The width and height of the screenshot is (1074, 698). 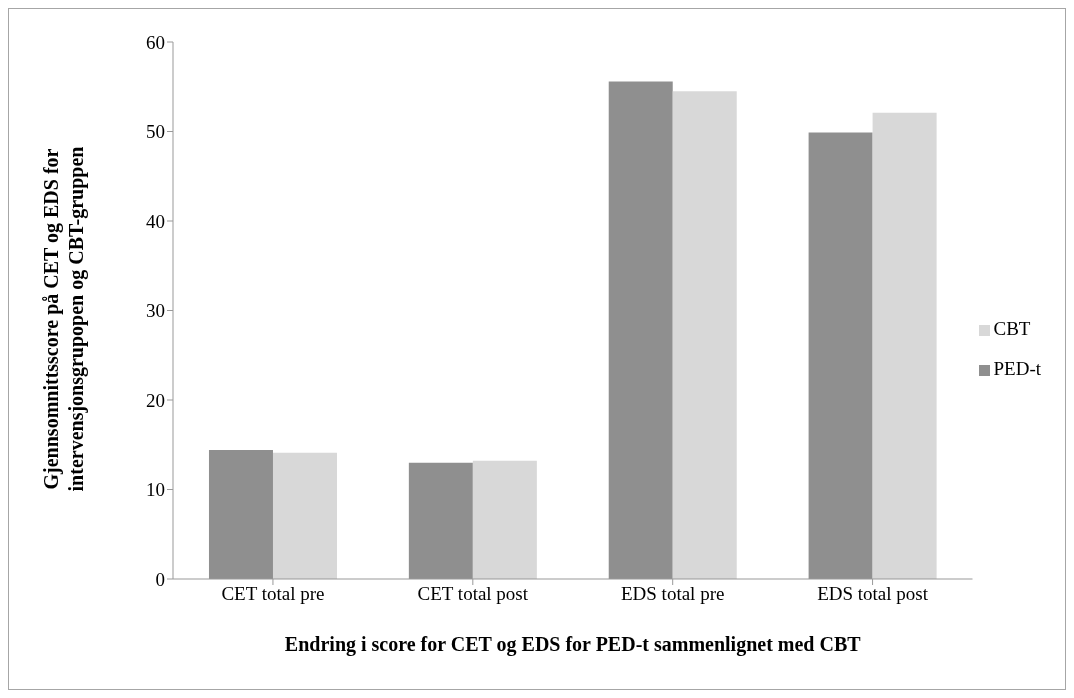 I want to click on y-tick-label: 50, so click(x=155, y=132).